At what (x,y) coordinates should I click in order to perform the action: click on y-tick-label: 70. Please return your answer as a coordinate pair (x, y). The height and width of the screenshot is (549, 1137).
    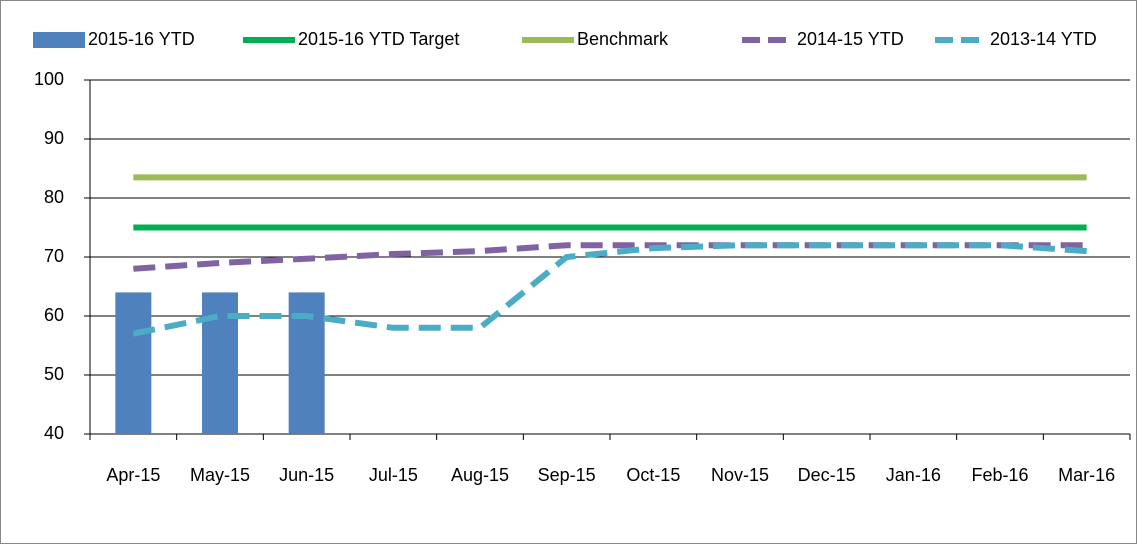
    Looking at the image, I should click on (54, 256).